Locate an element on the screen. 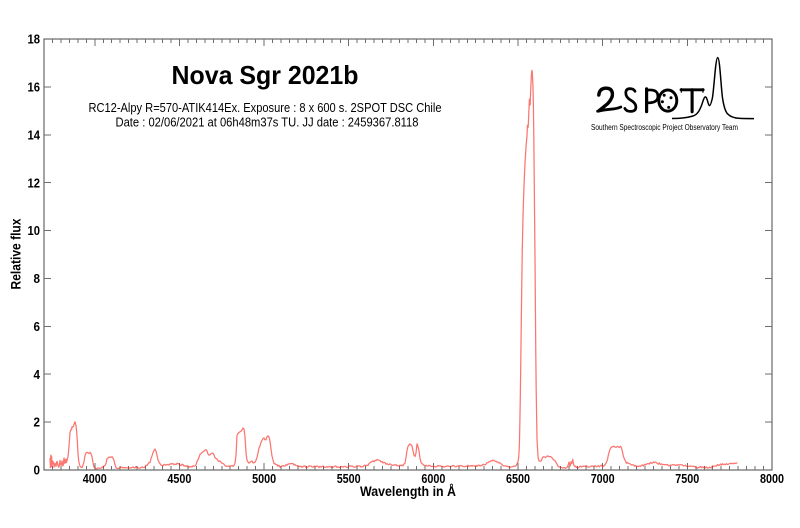 The height and width of the screenshot is (528, 800). svg-text: 6000 is located at coordinates (433, 479).